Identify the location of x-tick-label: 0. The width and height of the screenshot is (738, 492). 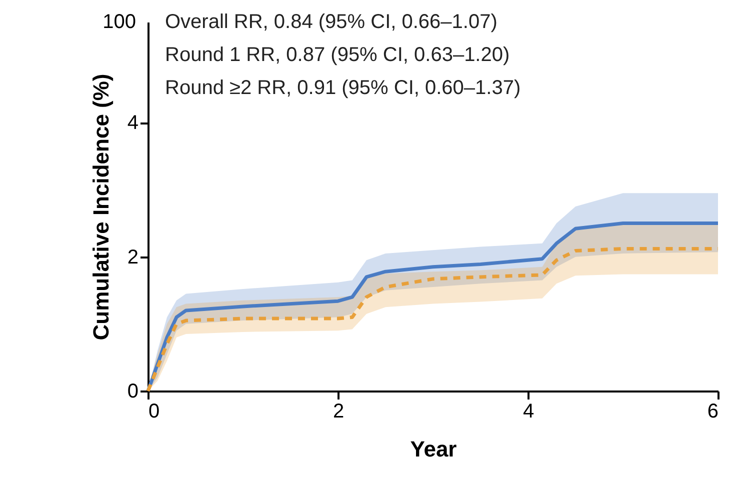
(154, 411).